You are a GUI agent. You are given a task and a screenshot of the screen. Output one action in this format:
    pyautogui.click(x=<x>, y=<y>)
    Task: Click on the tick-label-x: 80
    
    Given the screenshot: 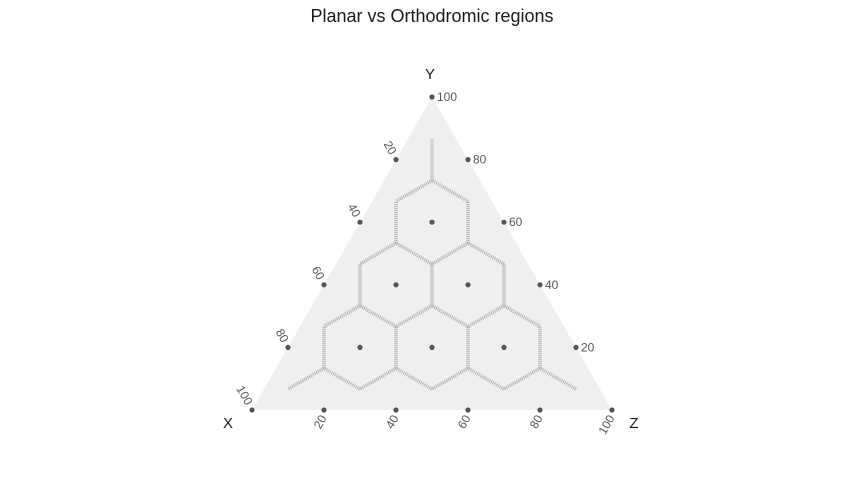 What is the action you would take?
    pyautogui.click(x=282, y=335)
    